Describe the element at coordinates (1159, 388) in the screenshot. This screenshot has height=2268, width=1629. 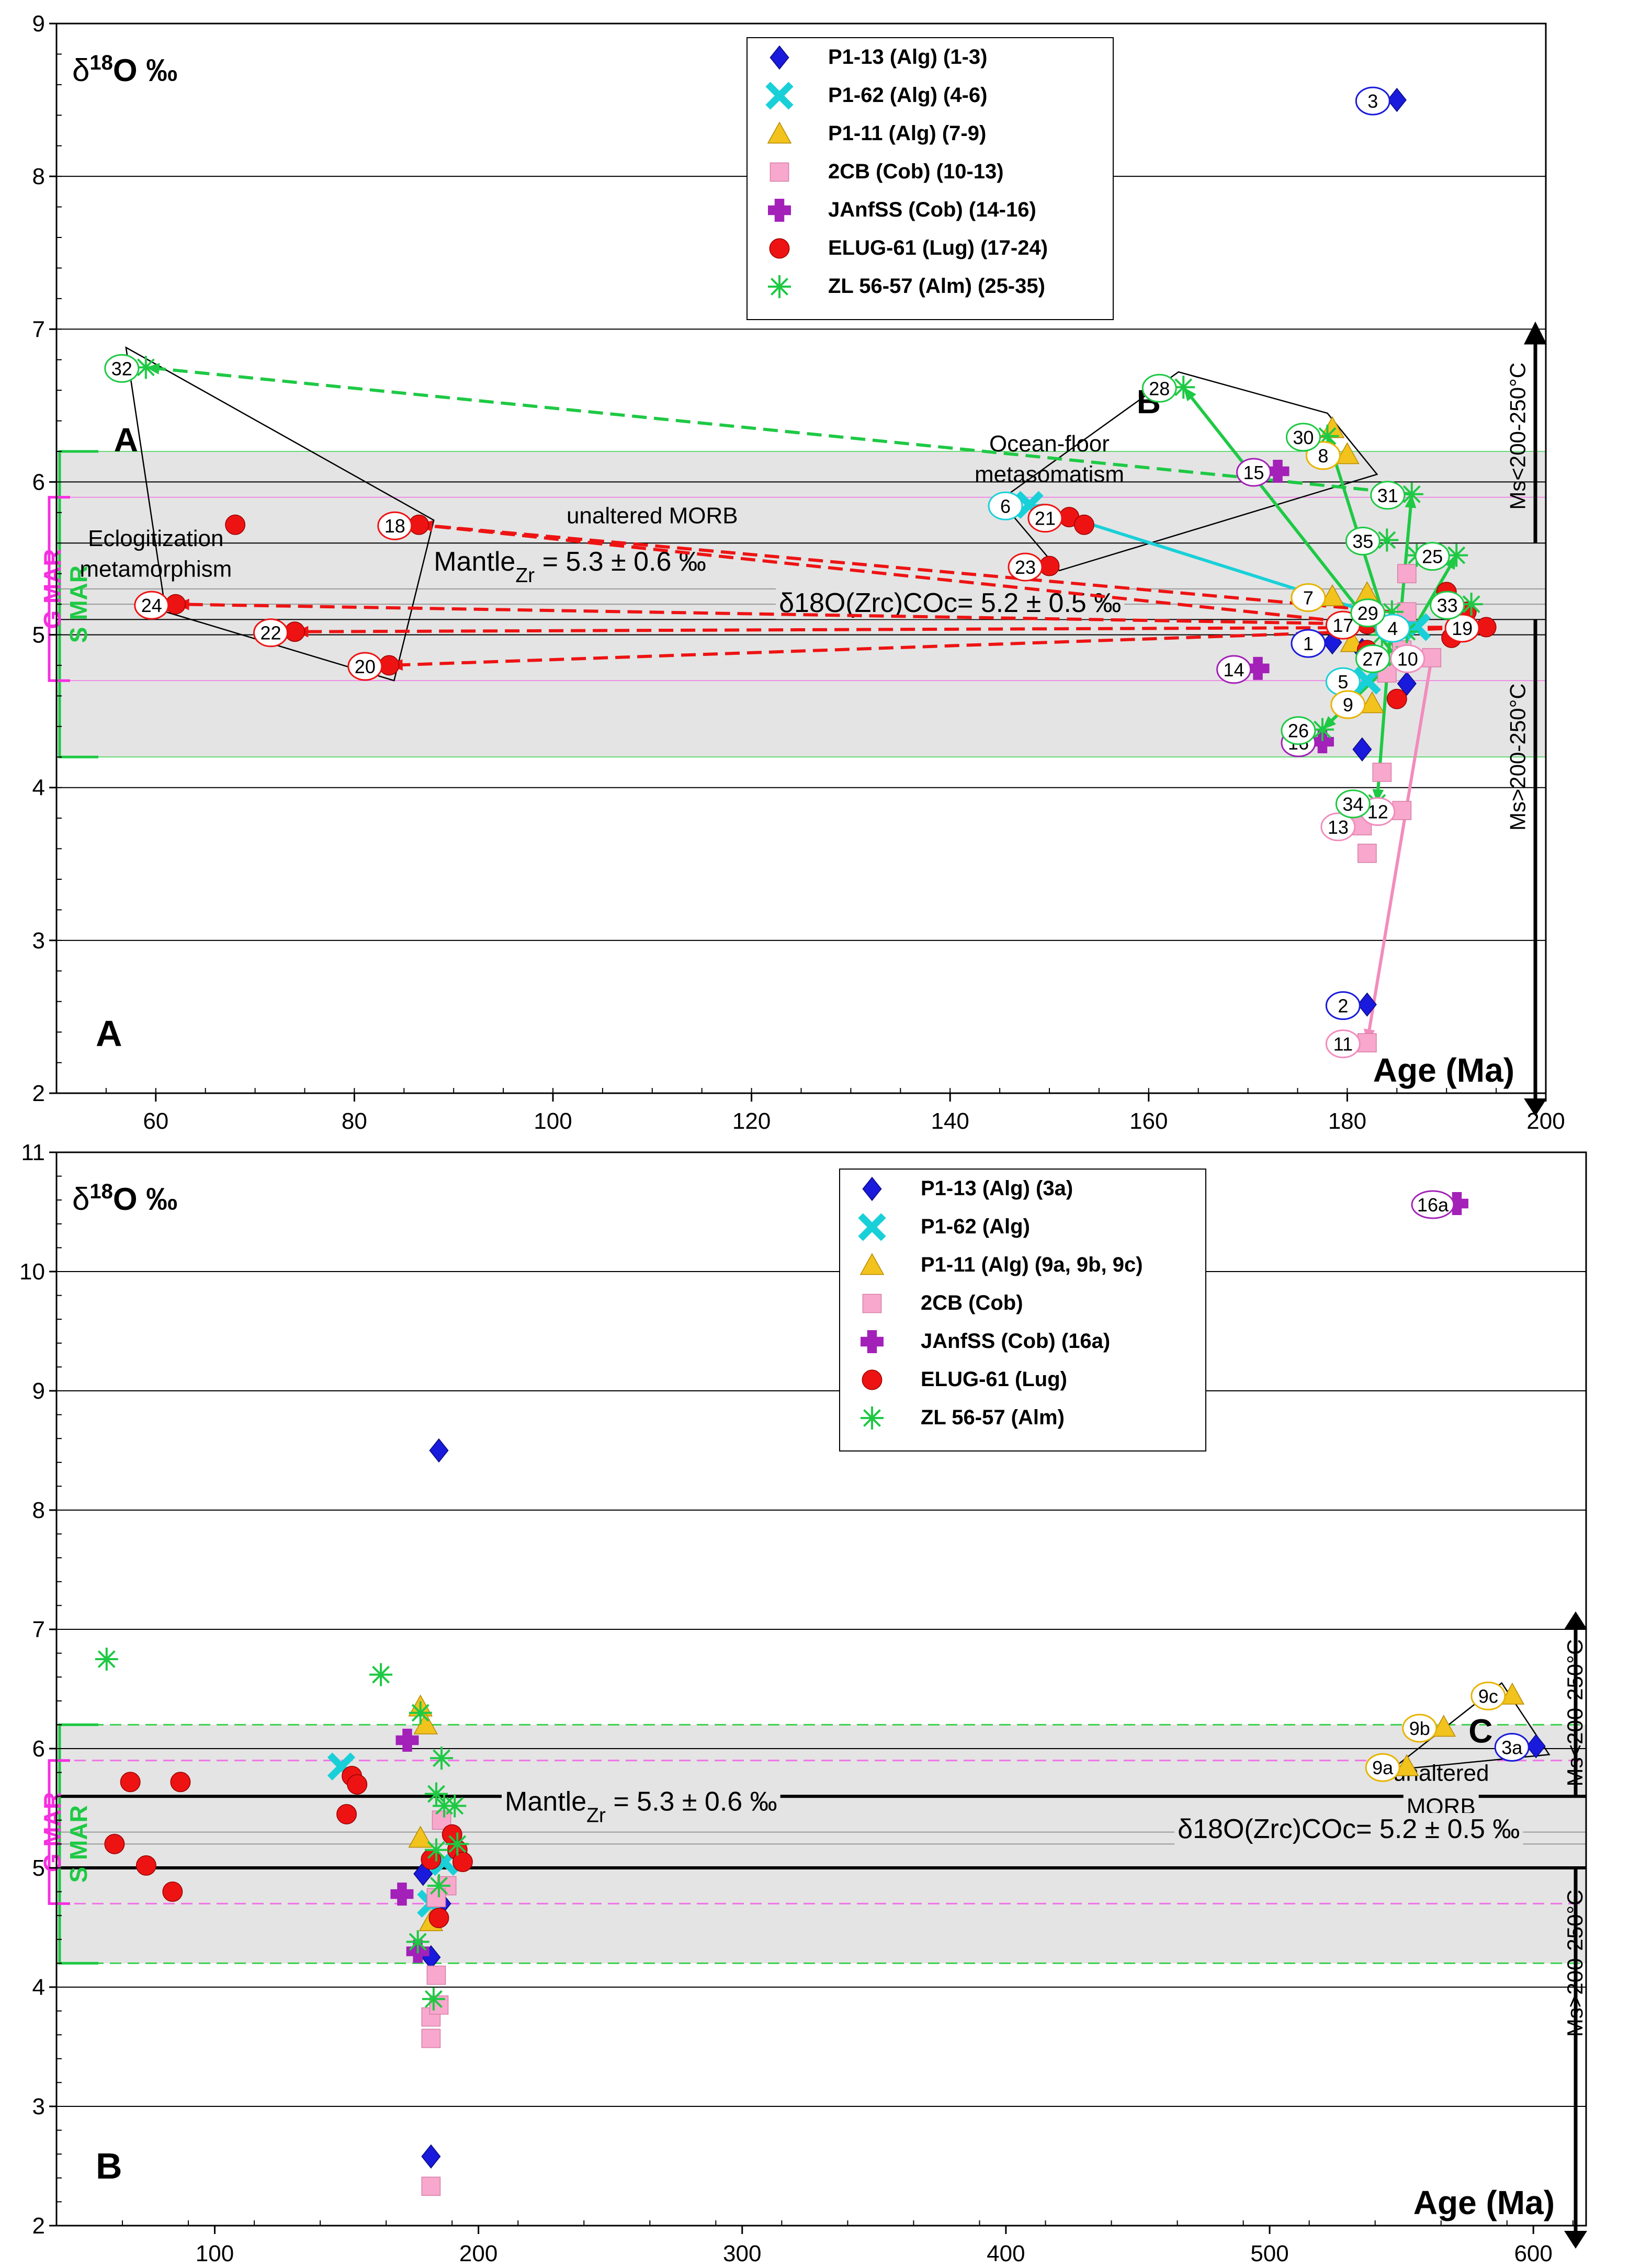
I see `point-label: 28` at that location.